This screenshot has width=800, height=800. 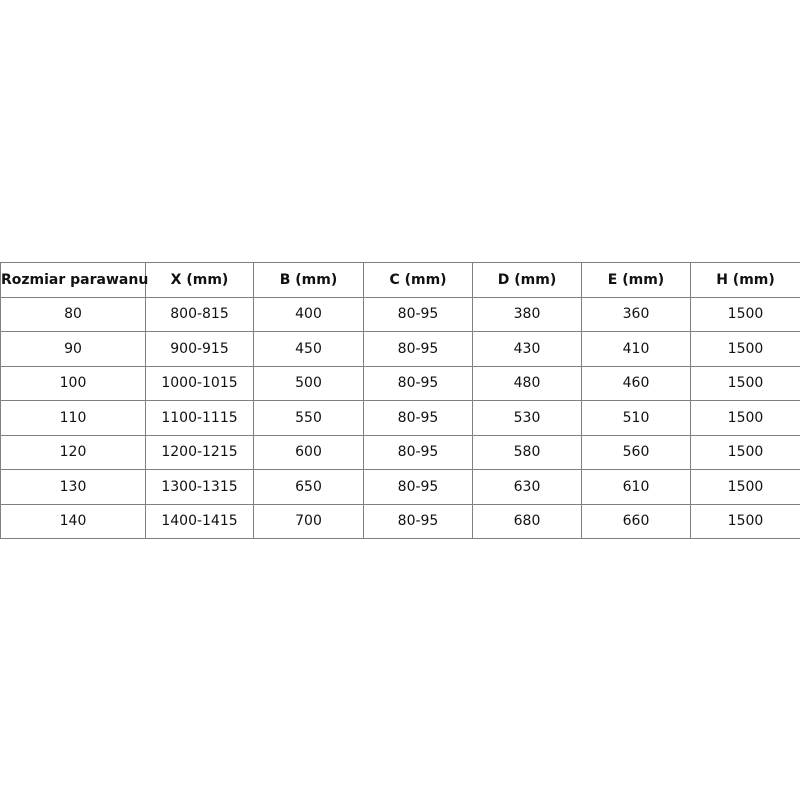 What do you see at coordinates (636, 487) in the screenshot?
I see `table-cell: 610` at bounding box center [636, 487].